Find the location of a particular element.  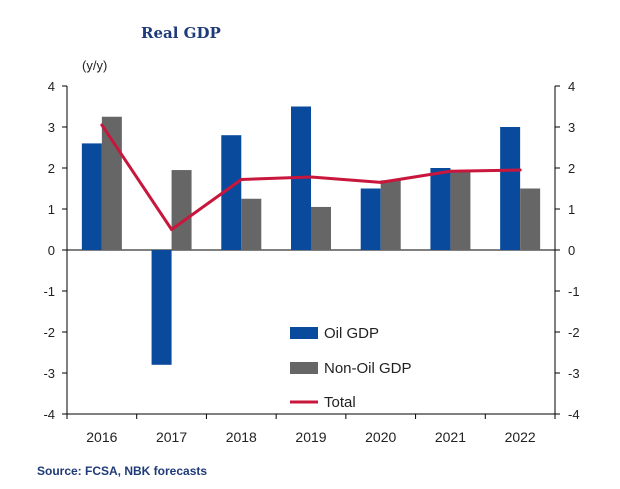

y-tick-label-right: -3 is located at coordinates (574, 373).